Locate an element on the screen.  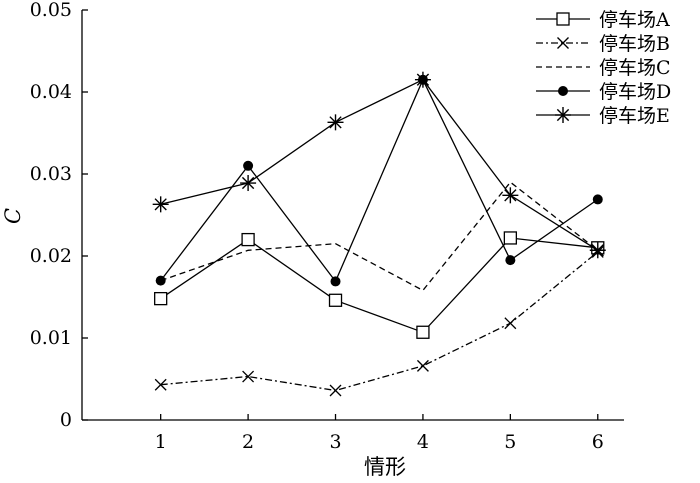
legend-item: 停车场B is located at coordinates (603, 44).